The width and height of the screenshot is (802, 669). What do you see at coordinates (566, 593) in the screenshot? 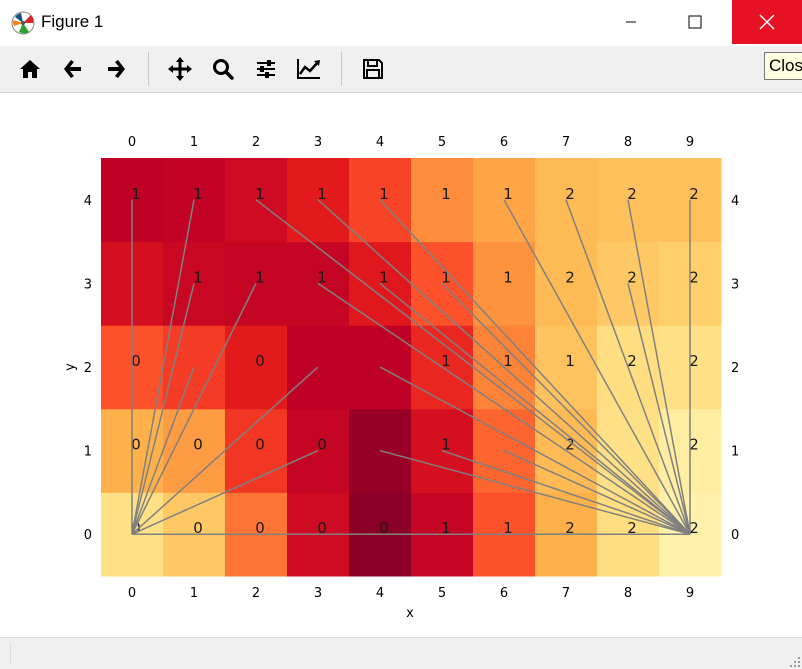
I see `x-tick-label-bottom: 7` at bounding box center [566, 593].